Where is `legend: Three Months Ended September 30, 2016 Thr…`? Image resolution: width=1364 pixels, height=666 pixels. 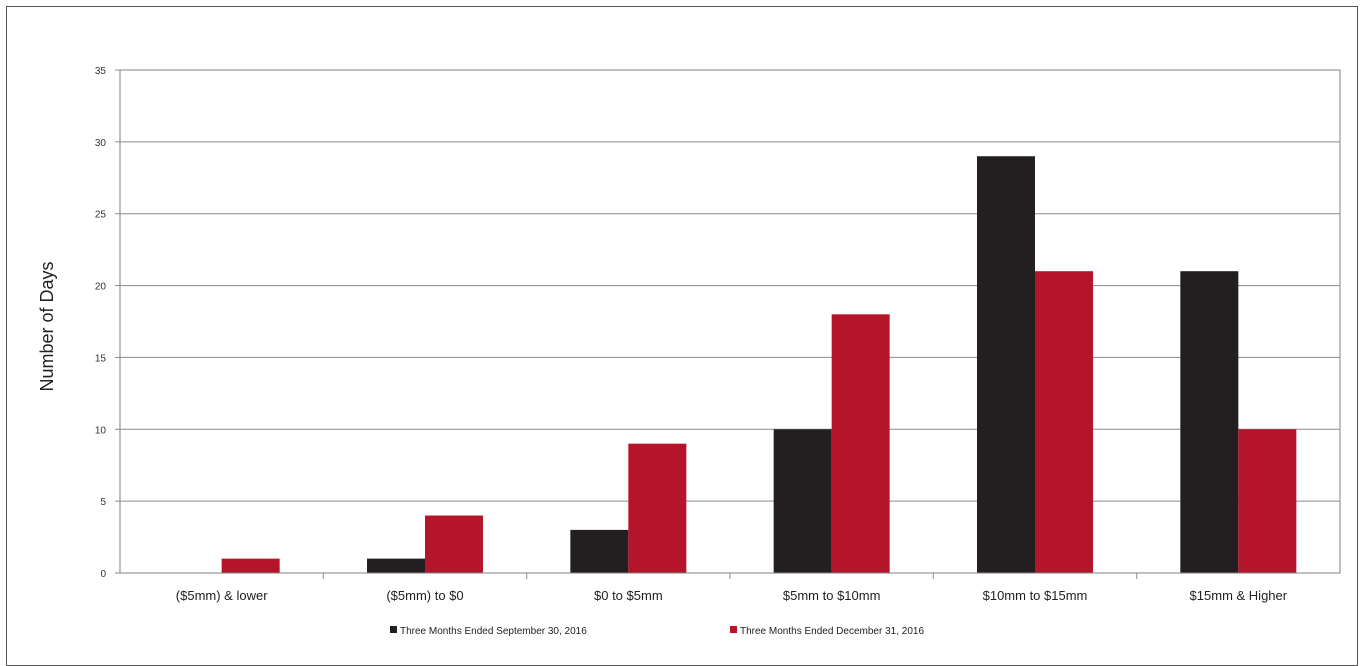 legend: Three Months Ended September 30, 2016 Thr… is located at coordinates (657, 631).